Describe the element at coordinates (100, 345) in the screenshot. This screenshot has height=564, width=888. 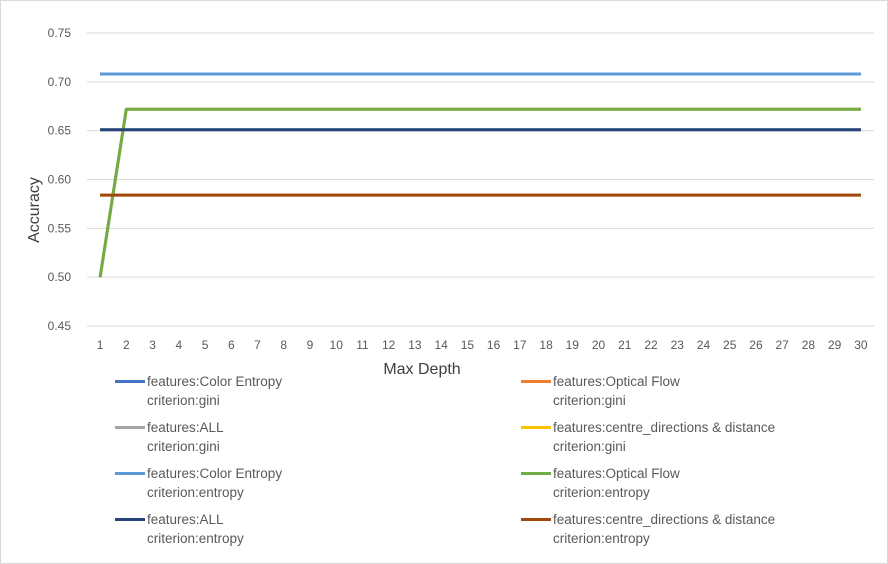
I see `x-tick-label: 1` at that location.